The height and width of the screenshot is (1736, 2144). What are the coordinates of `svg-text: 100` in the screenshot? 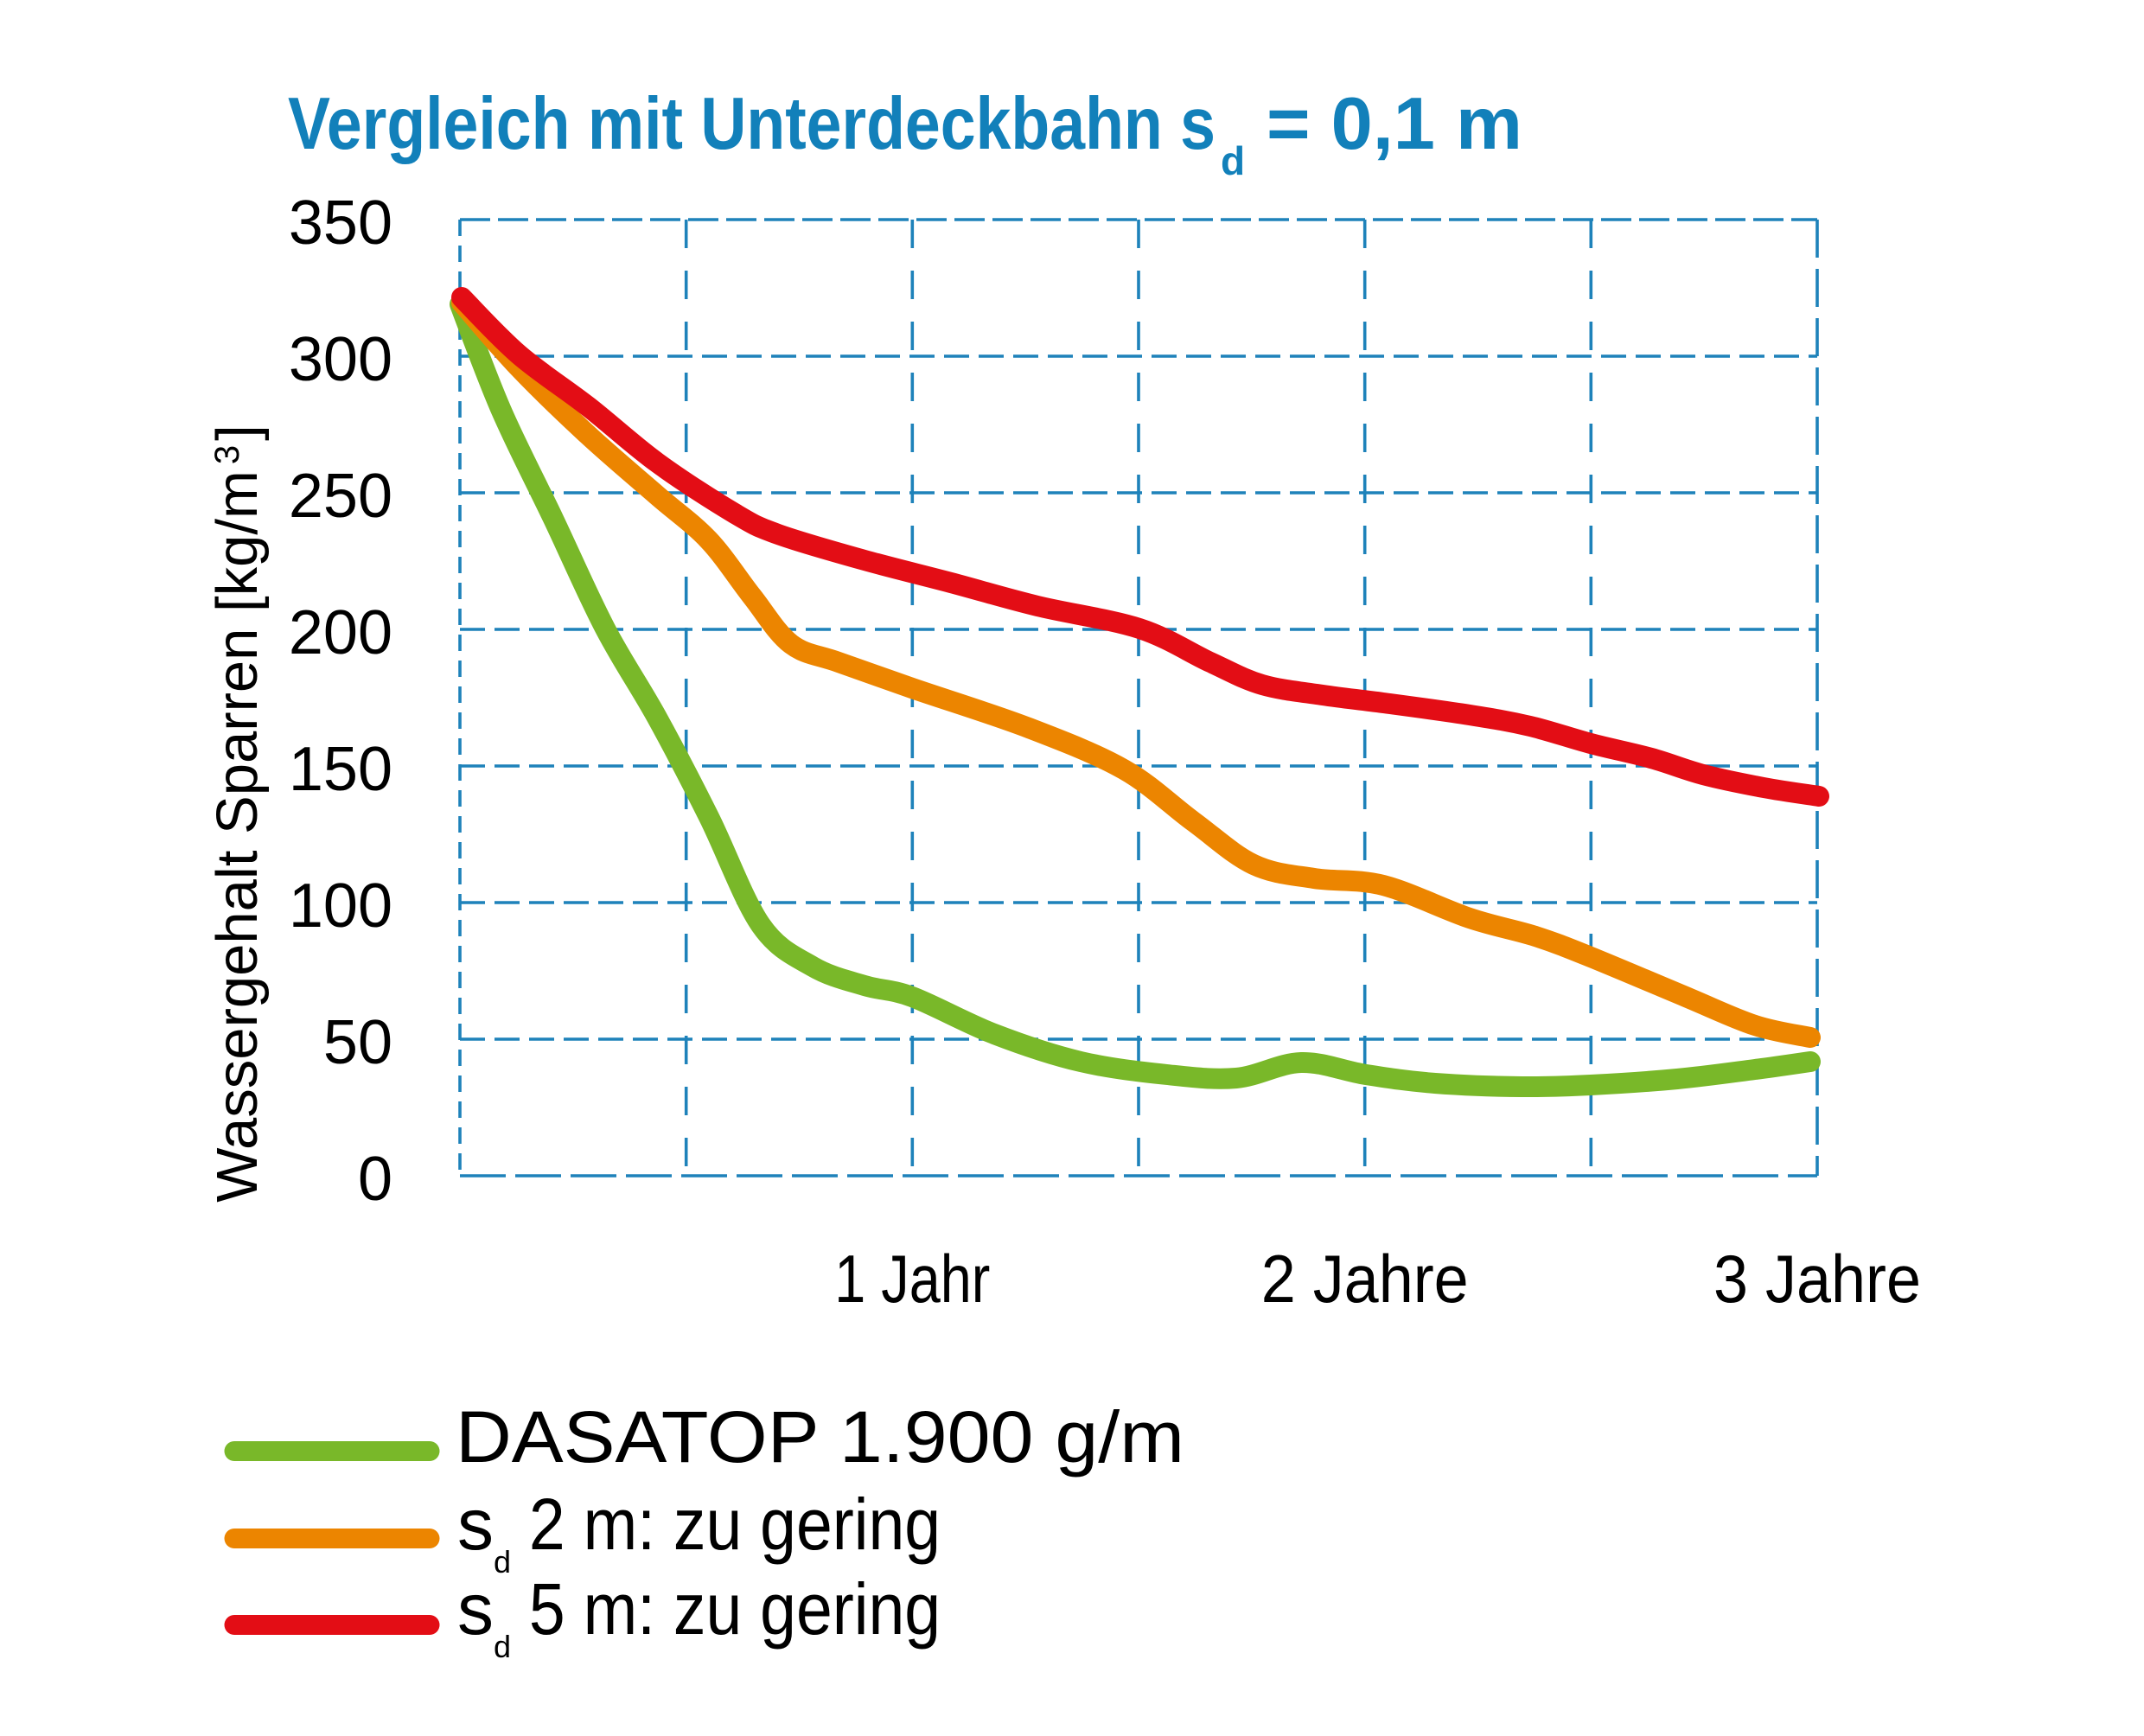 It's located at (340, 906).